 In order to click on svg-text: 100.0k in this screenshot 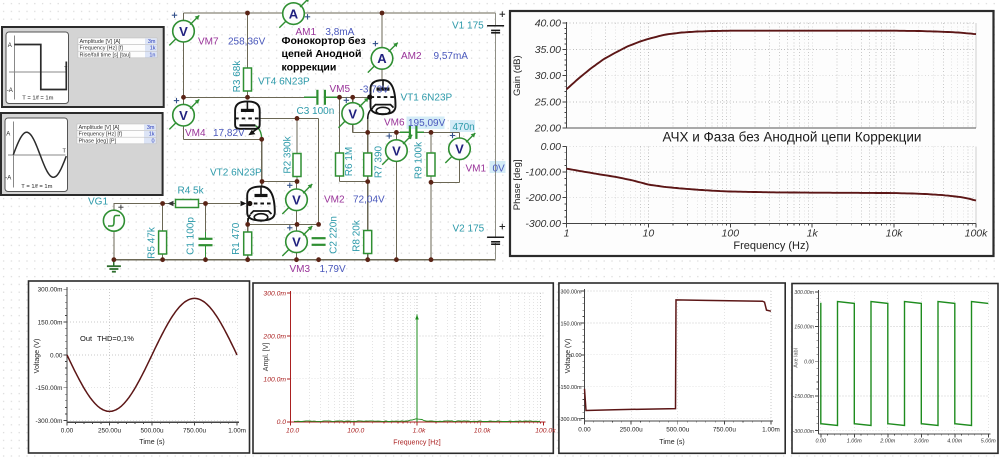, I will do `click(545, 430)`.